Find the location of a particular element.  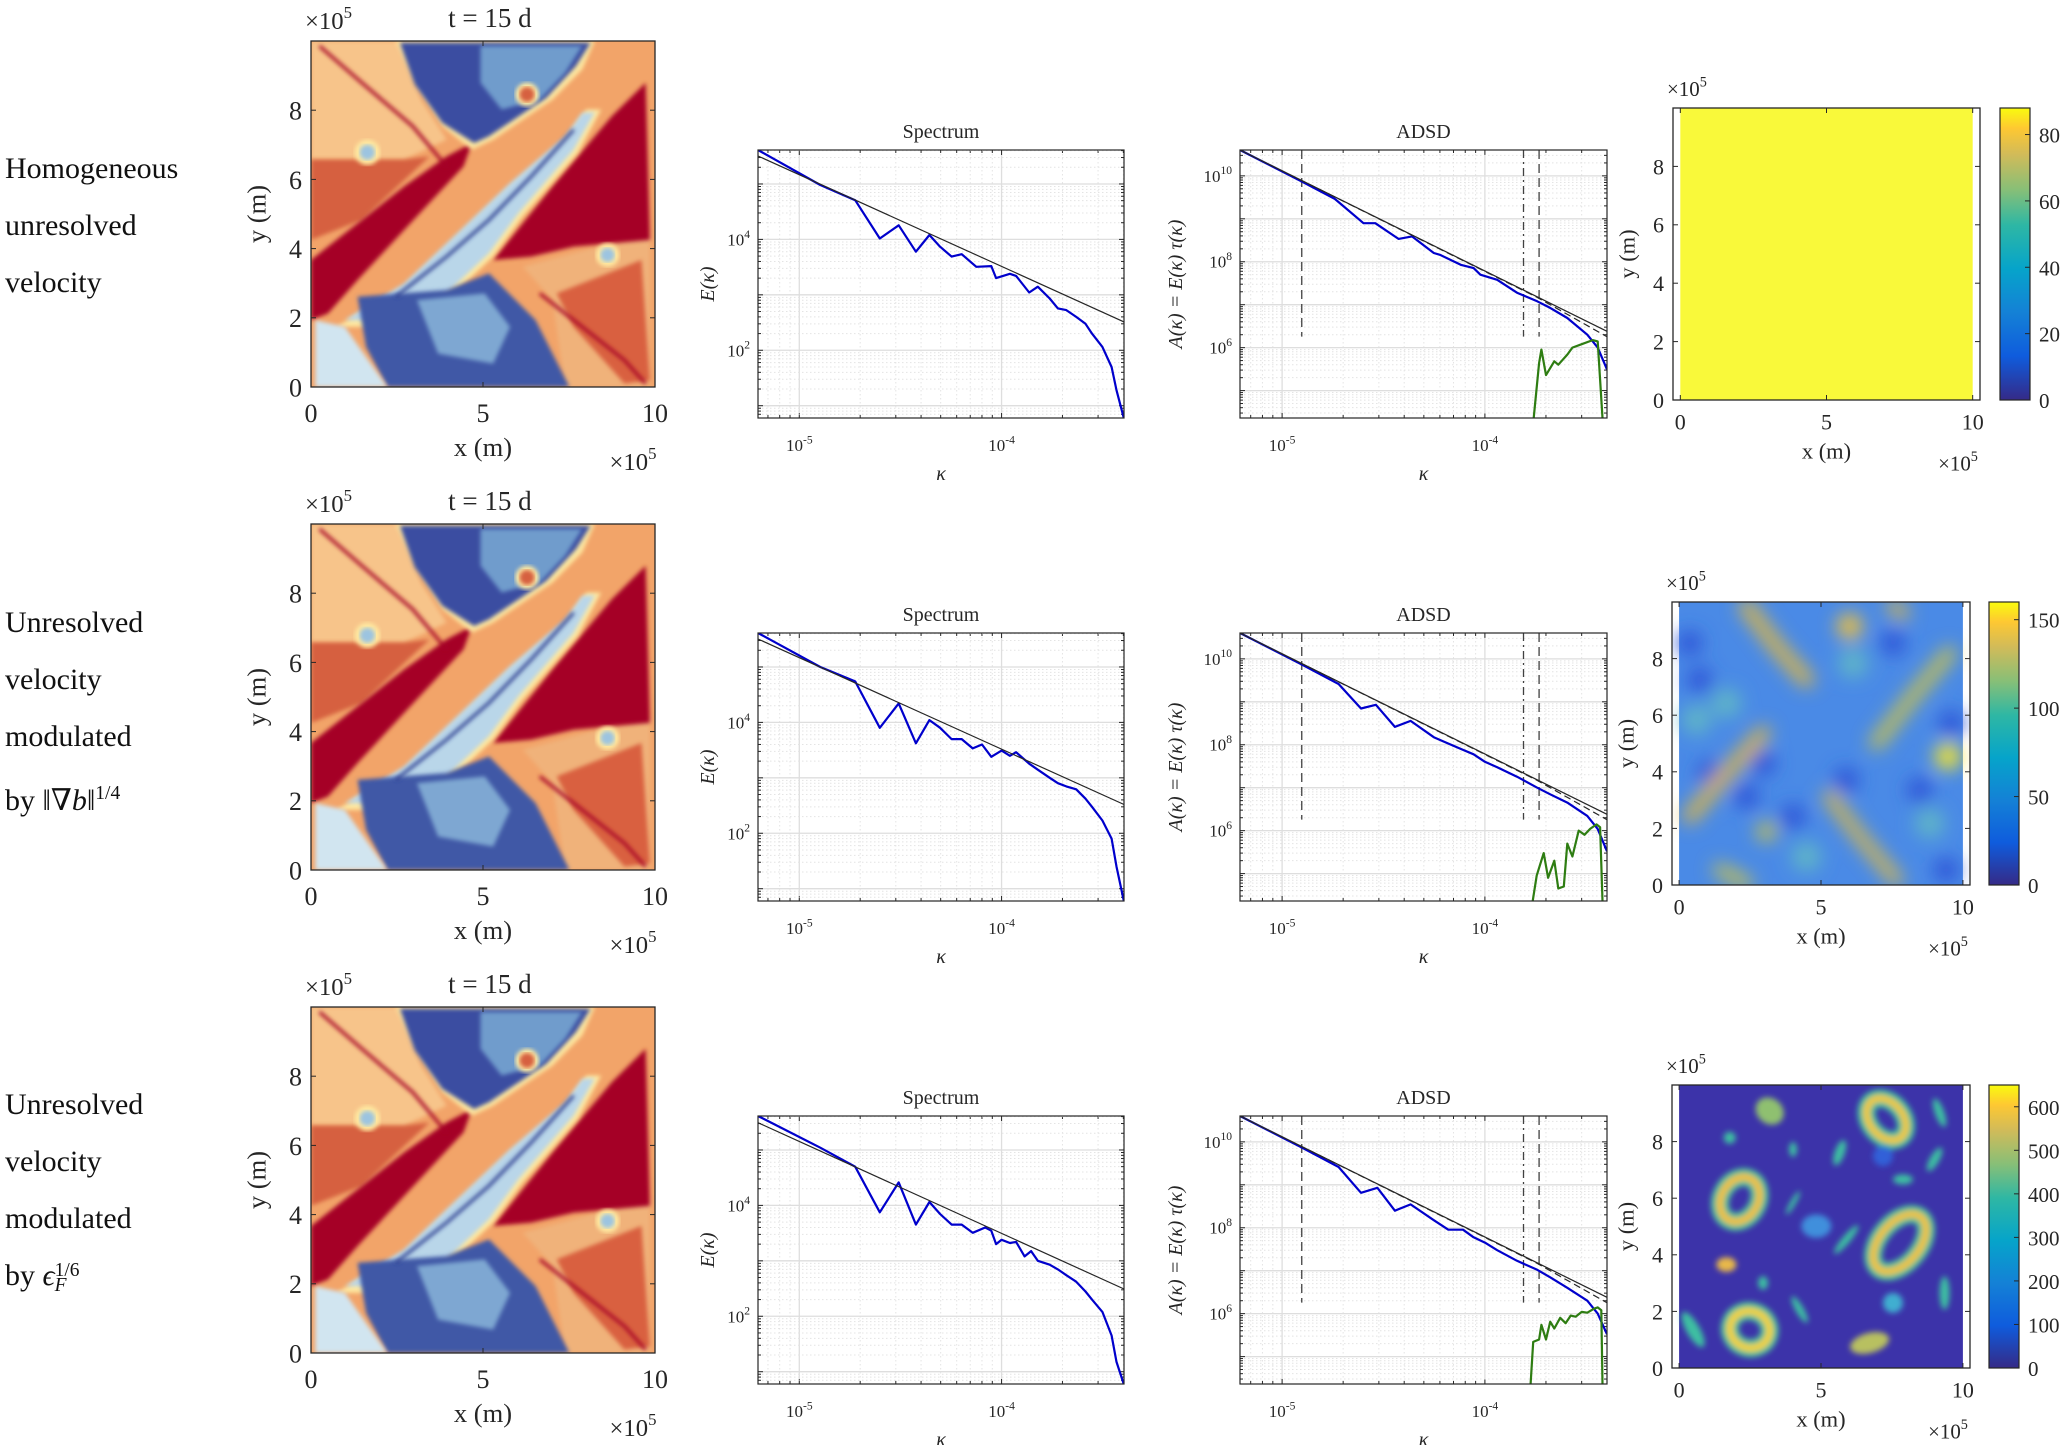

row-label-exponent: 1/4 is located at coordinates (108, 793).